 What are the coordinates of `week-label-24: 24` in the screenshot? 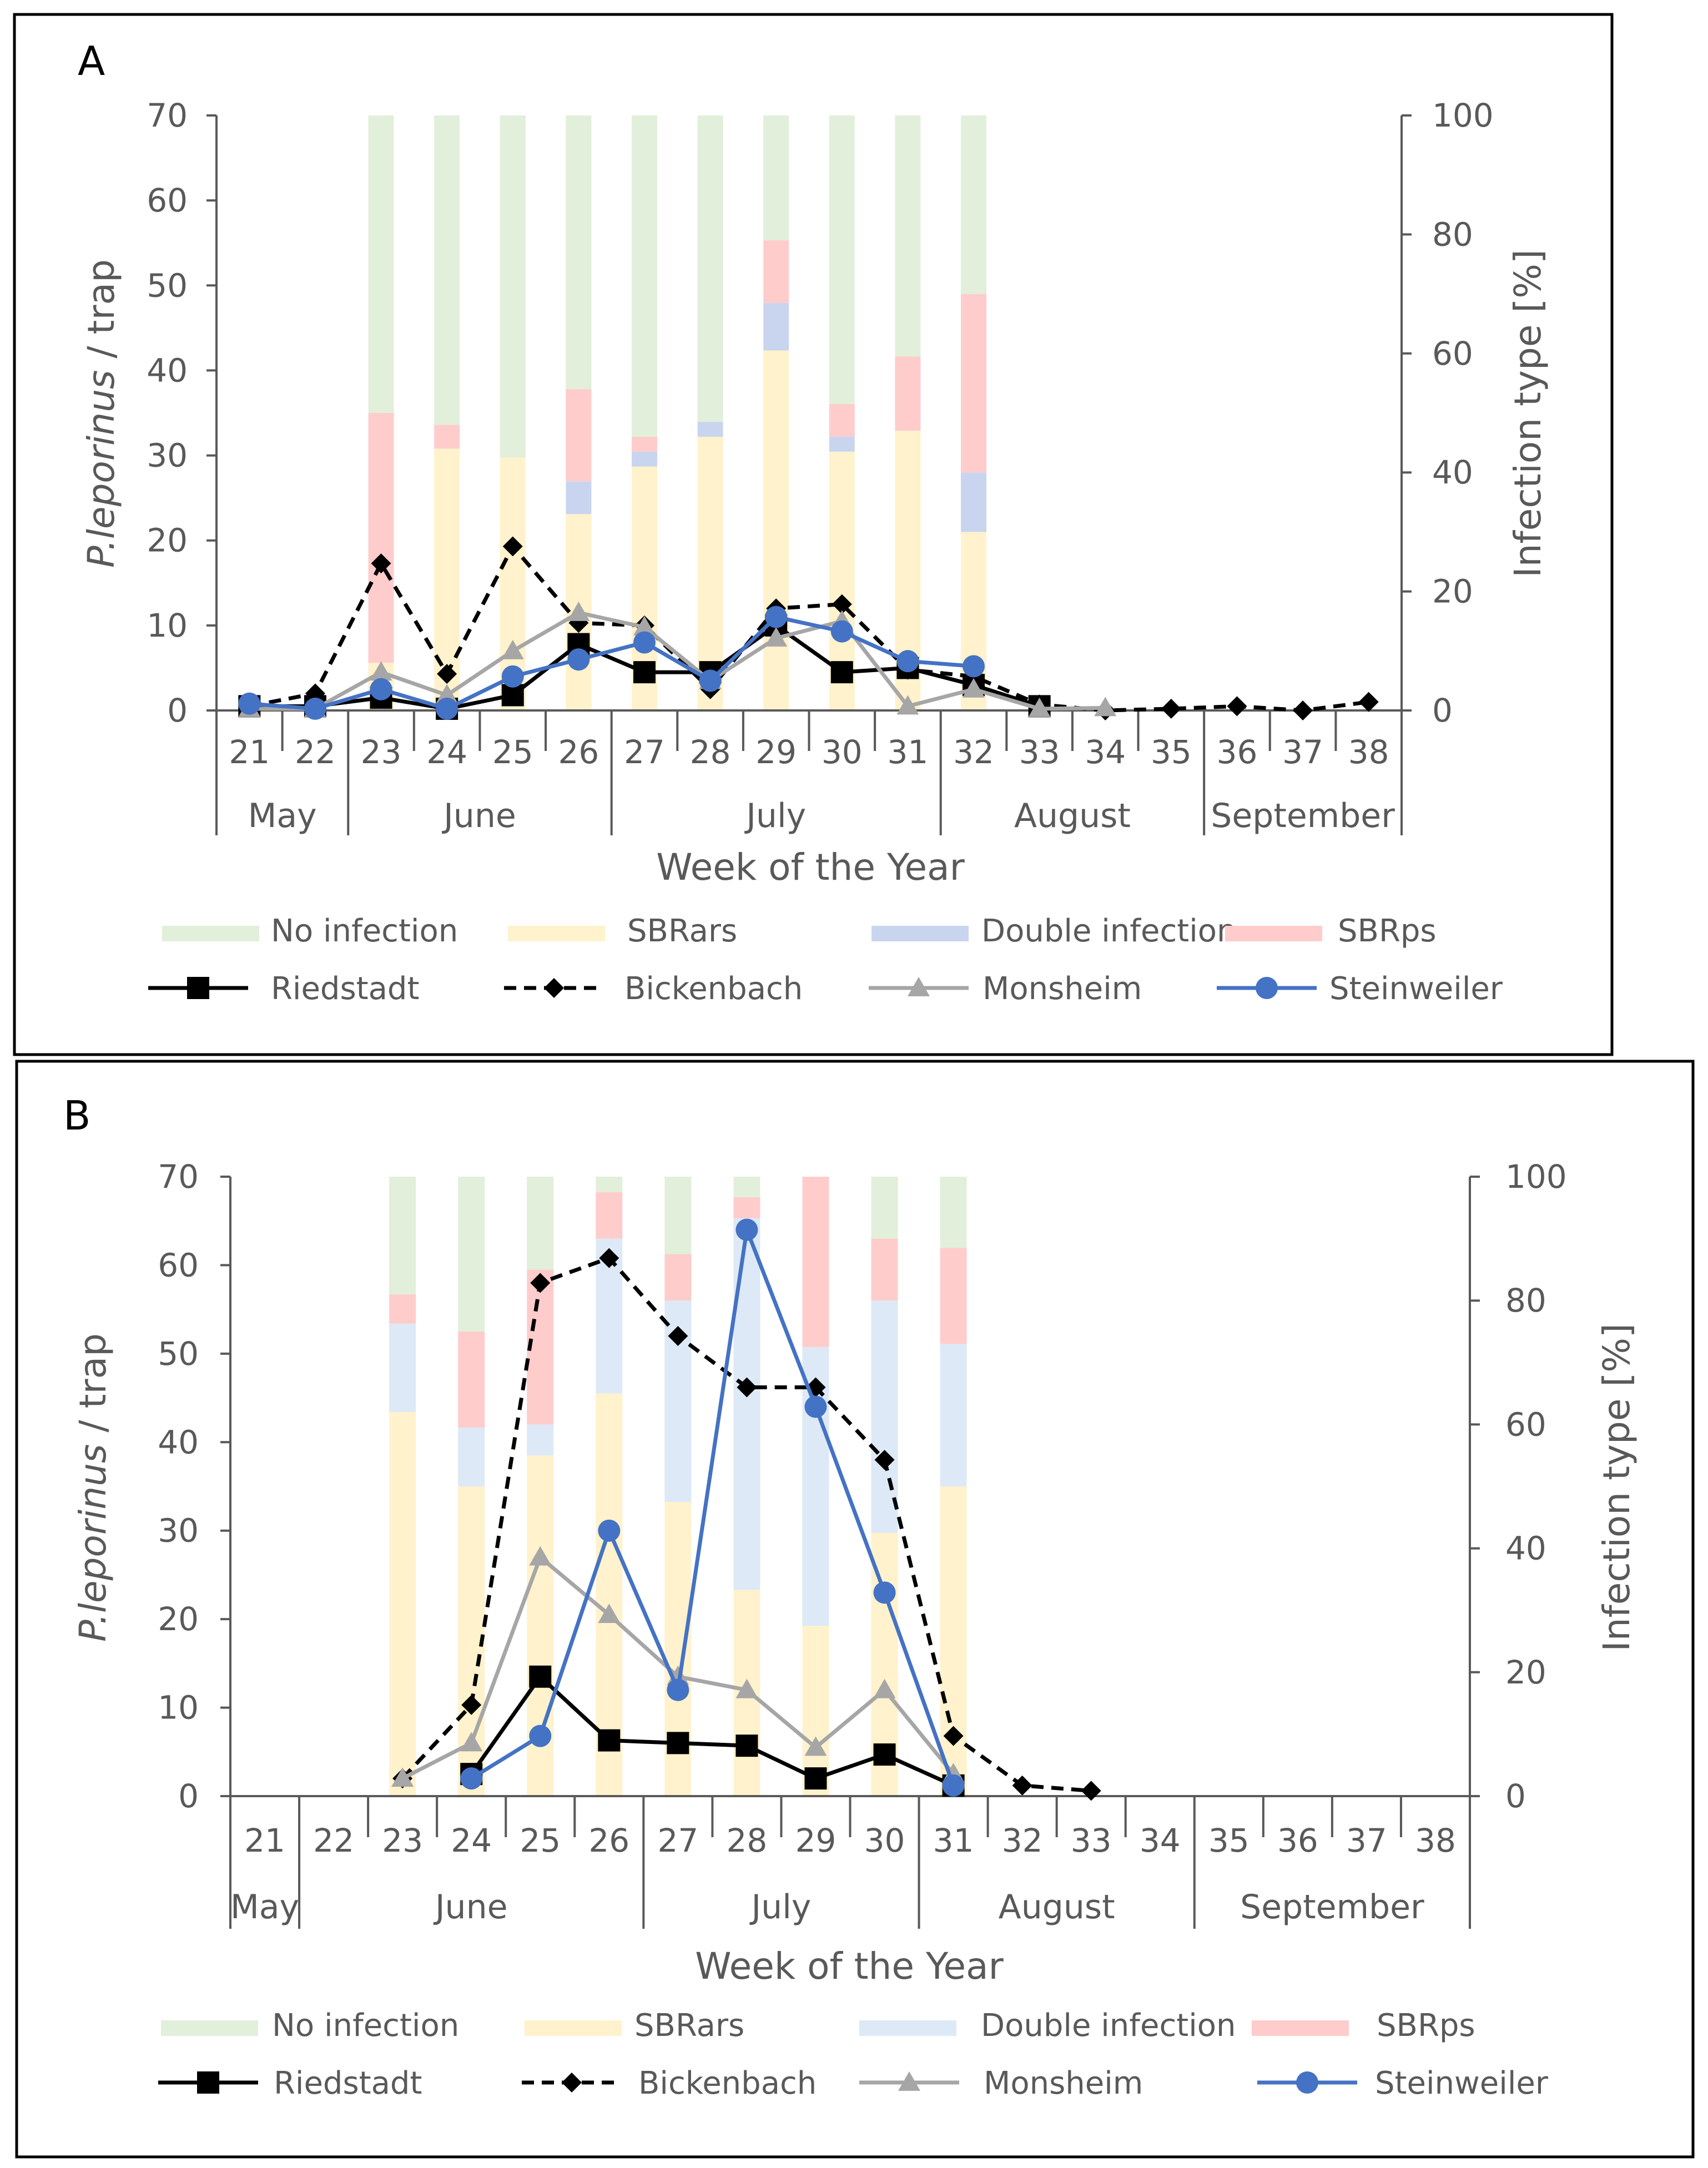 It's located at (471, 1841).